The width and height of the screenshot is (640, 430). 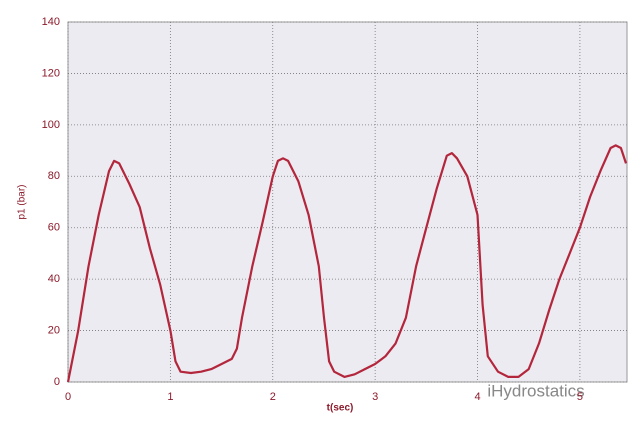 I want to click on x-tick-label: 2, so click(x=273, y=397).